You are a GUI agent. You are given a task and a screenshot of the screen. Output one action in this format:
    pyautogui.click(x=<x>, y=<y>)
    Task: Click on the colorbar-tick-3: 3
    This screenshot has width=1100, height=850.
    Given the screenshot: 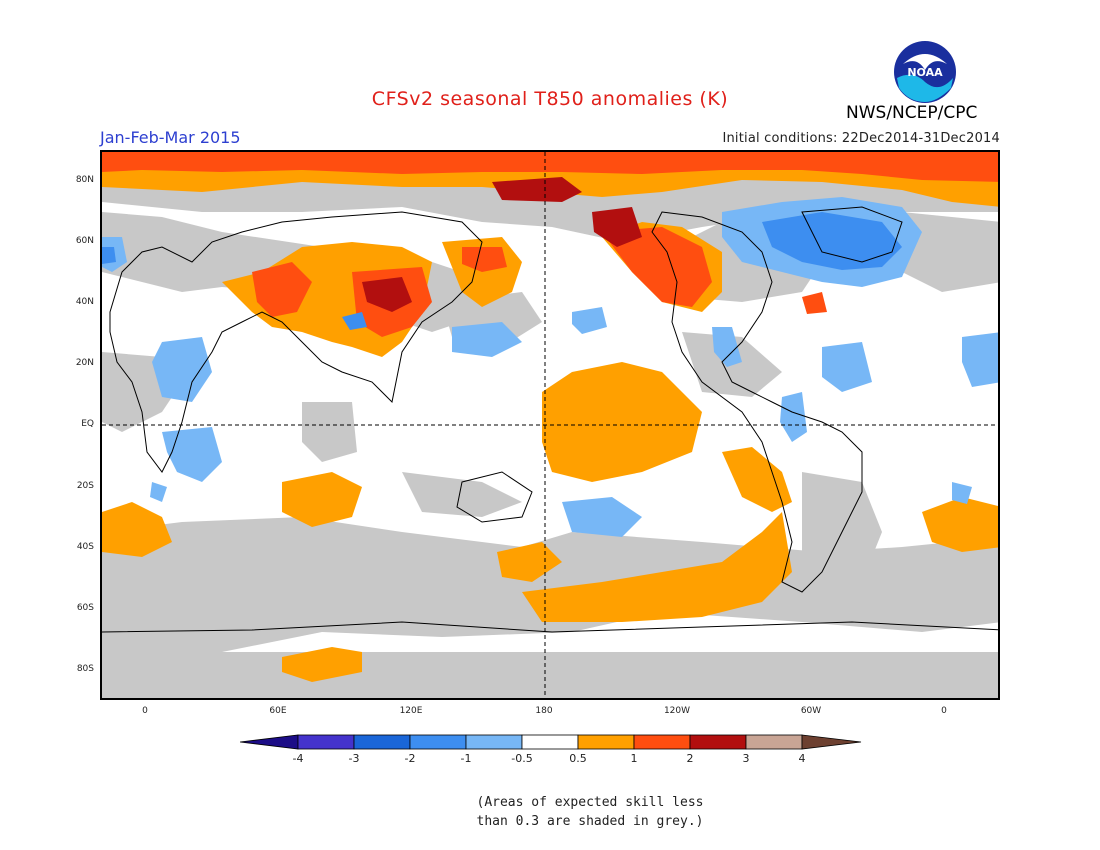 What is the action you would take?
    pyautogui.click(x=746, y=758)
    